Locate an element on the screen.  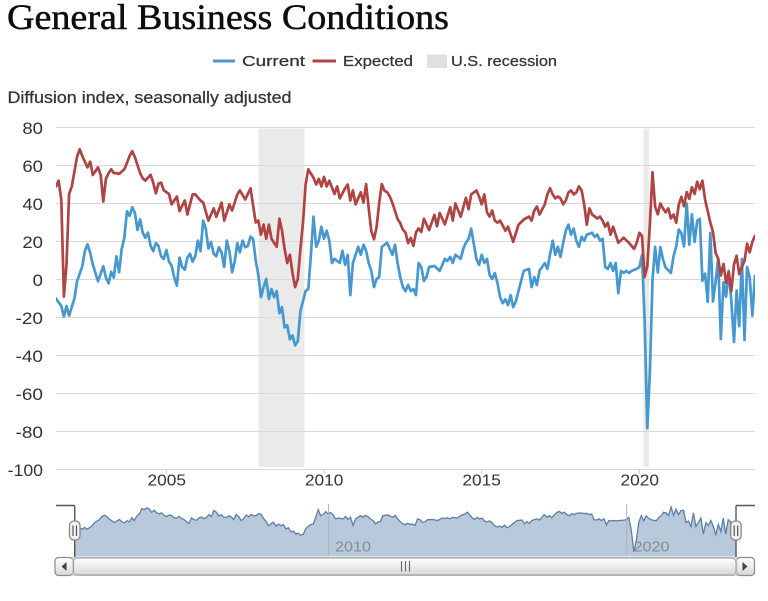
svg-text: 2015 is located at coordinates (481, 481).